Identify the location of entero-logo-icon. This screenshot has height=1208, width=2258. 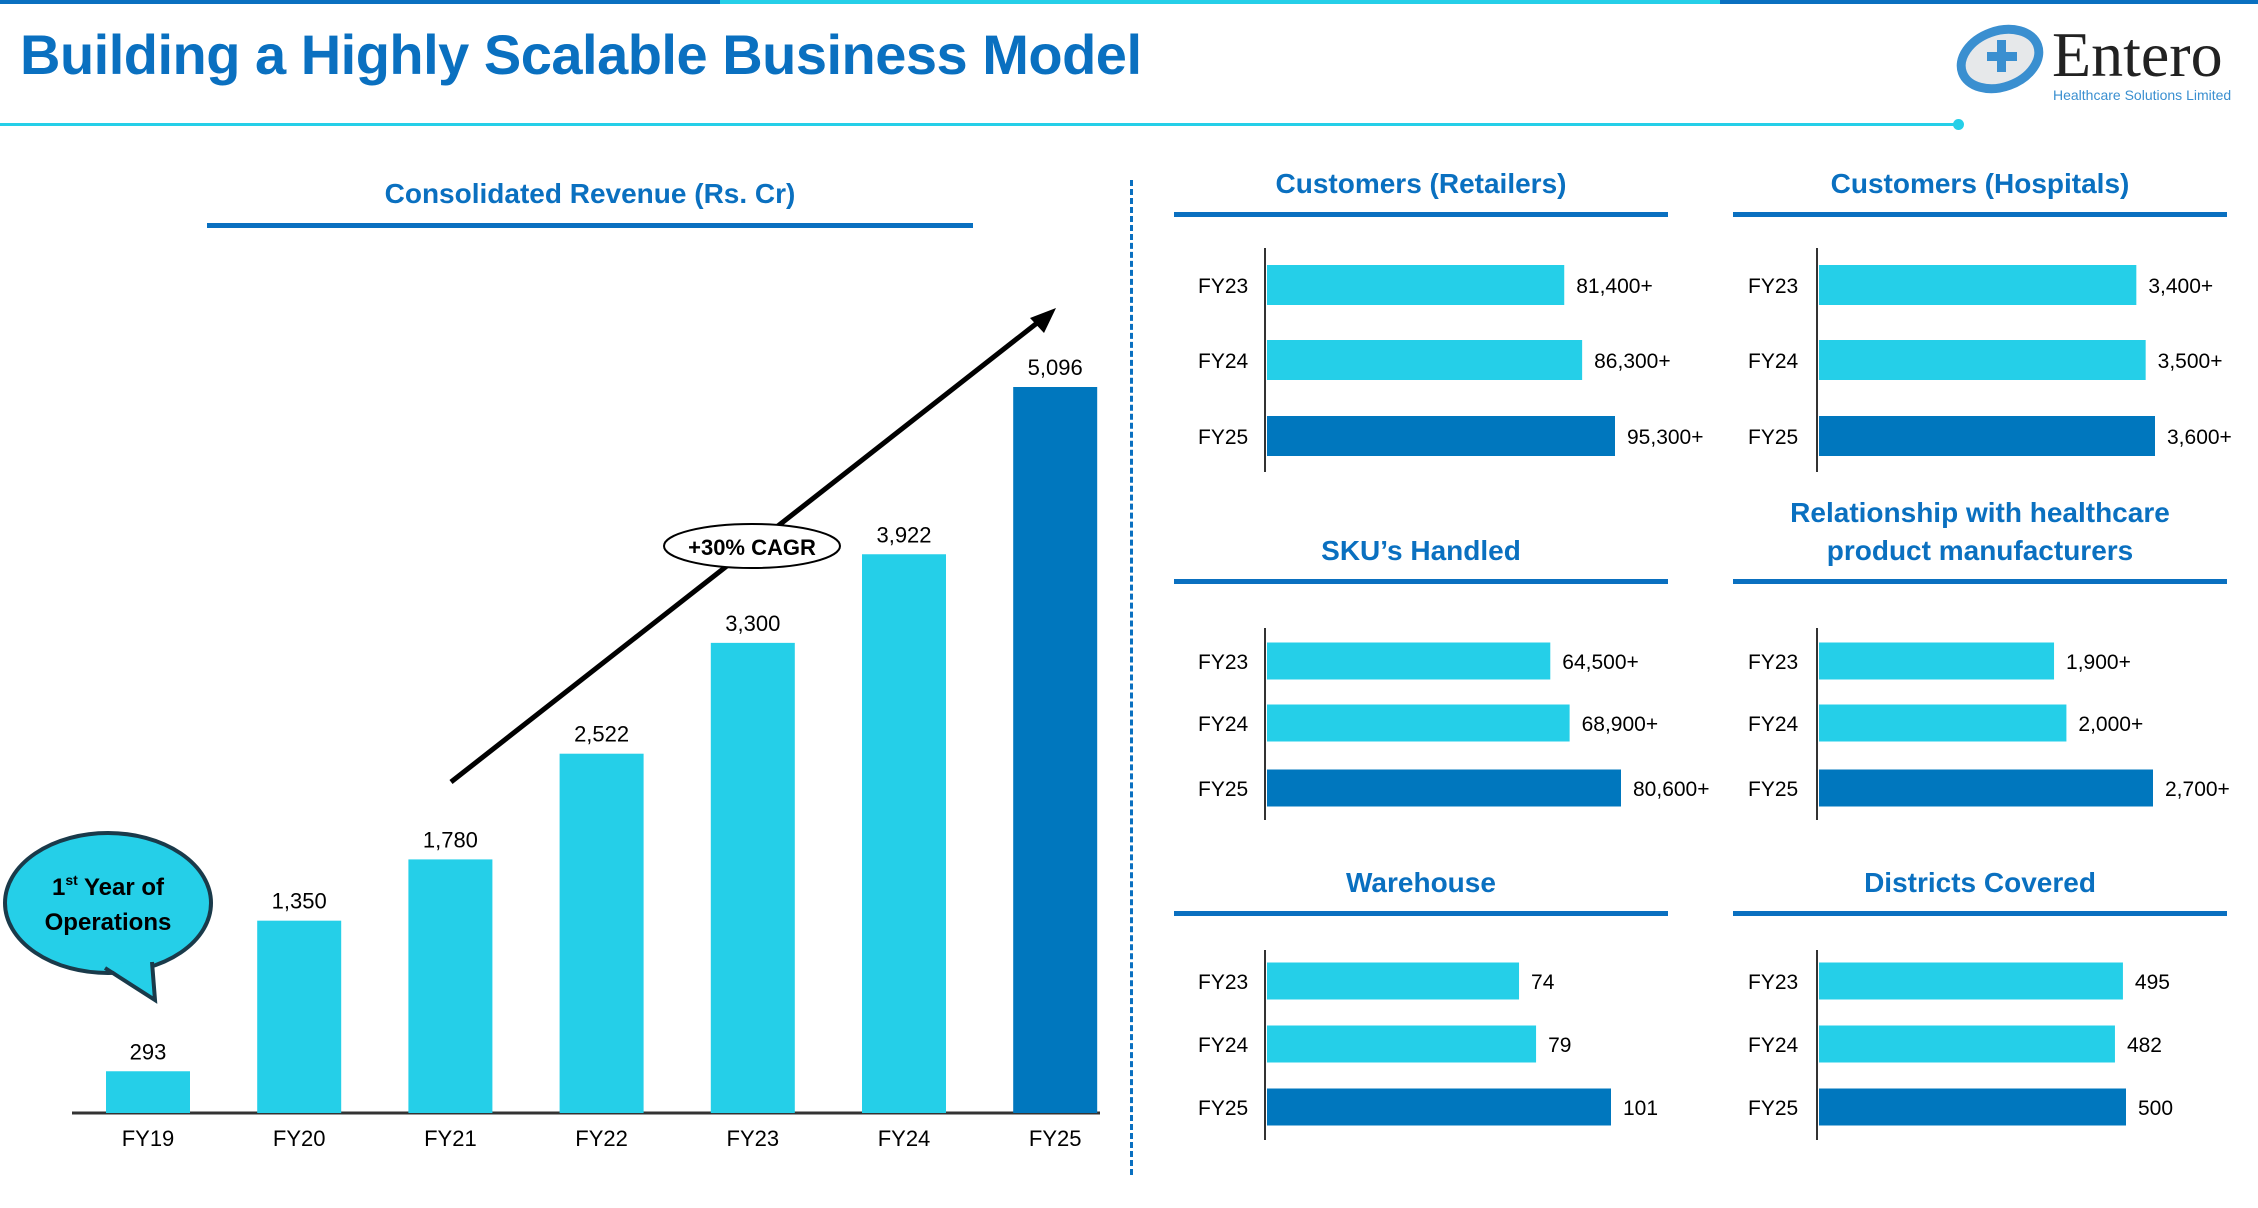
(2000, 59).